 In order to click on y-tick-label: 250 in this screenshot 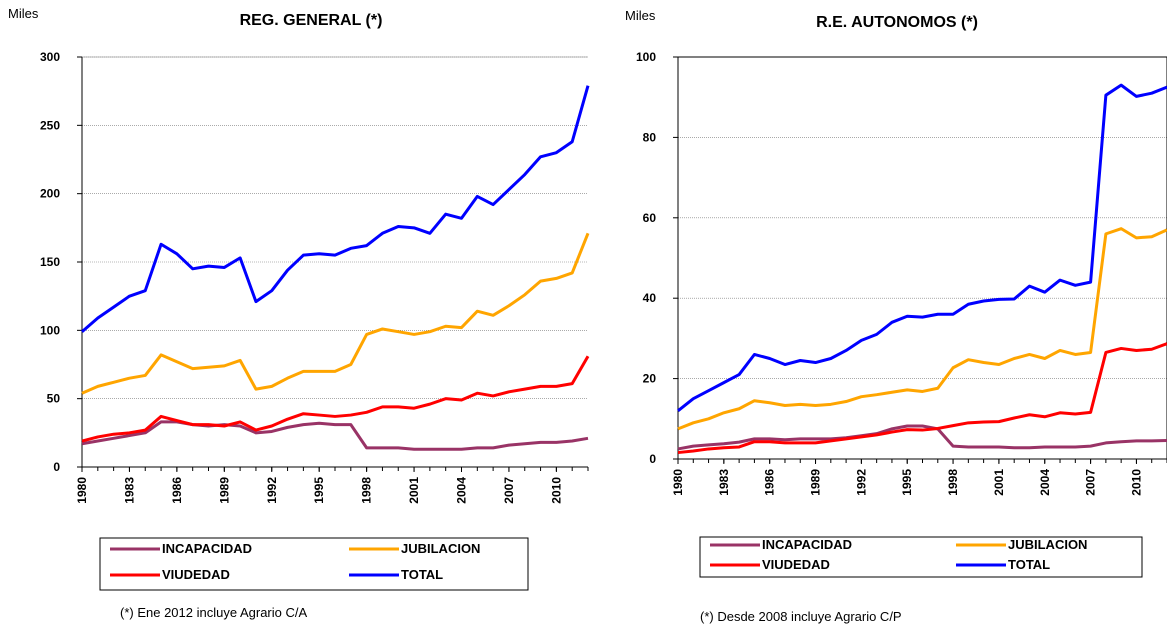, I will do `click(50, 125)`.